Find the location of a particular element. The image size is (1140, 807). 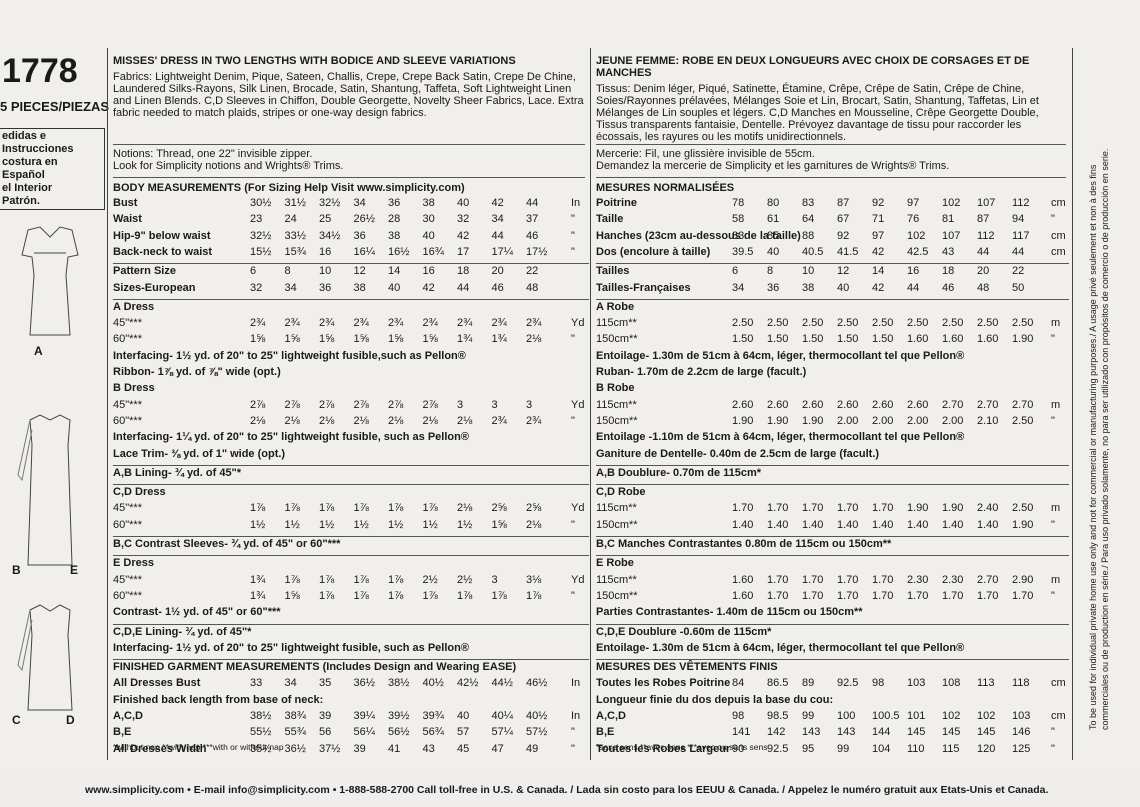

spanish-line: costura en Español is located at coordinates (30, 168).